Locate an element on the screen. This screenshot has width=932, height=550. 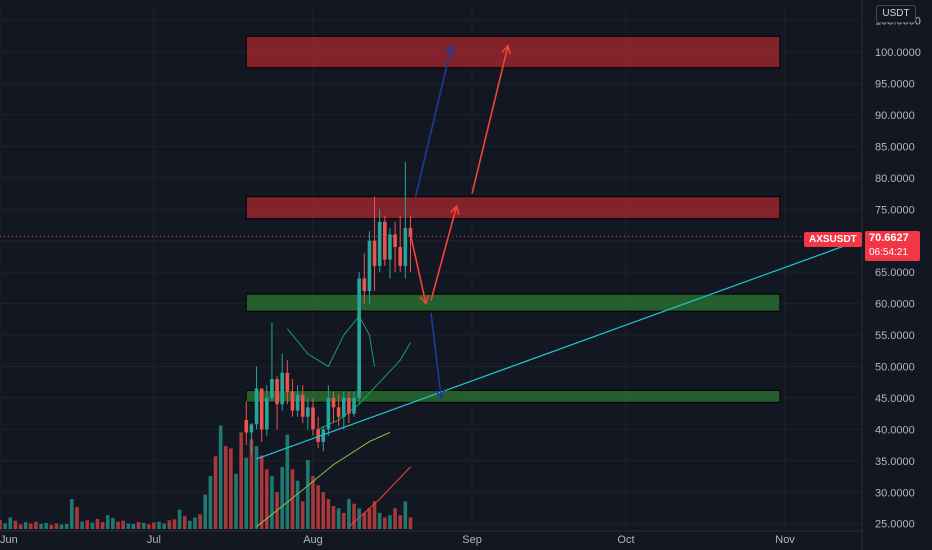
y-tick-label: 25.0000 is located at coordinates (895, 525).